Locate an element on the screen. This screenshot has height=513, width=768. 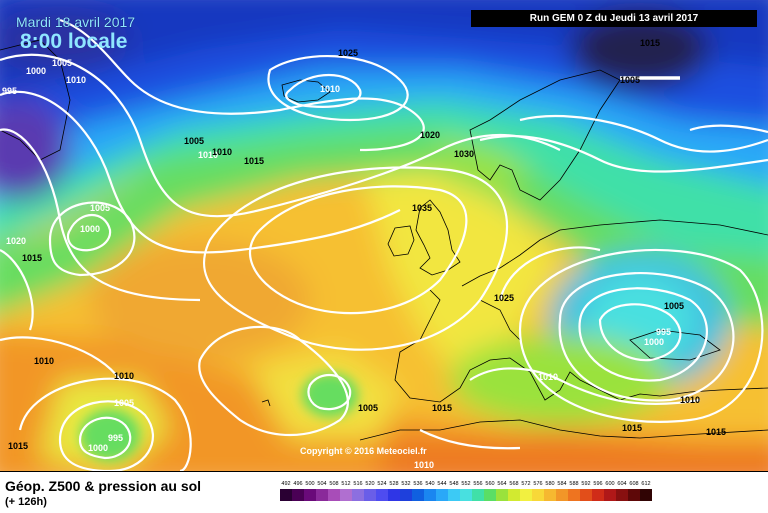
scale-step-label: 532 is located at coordinates (406, 484).